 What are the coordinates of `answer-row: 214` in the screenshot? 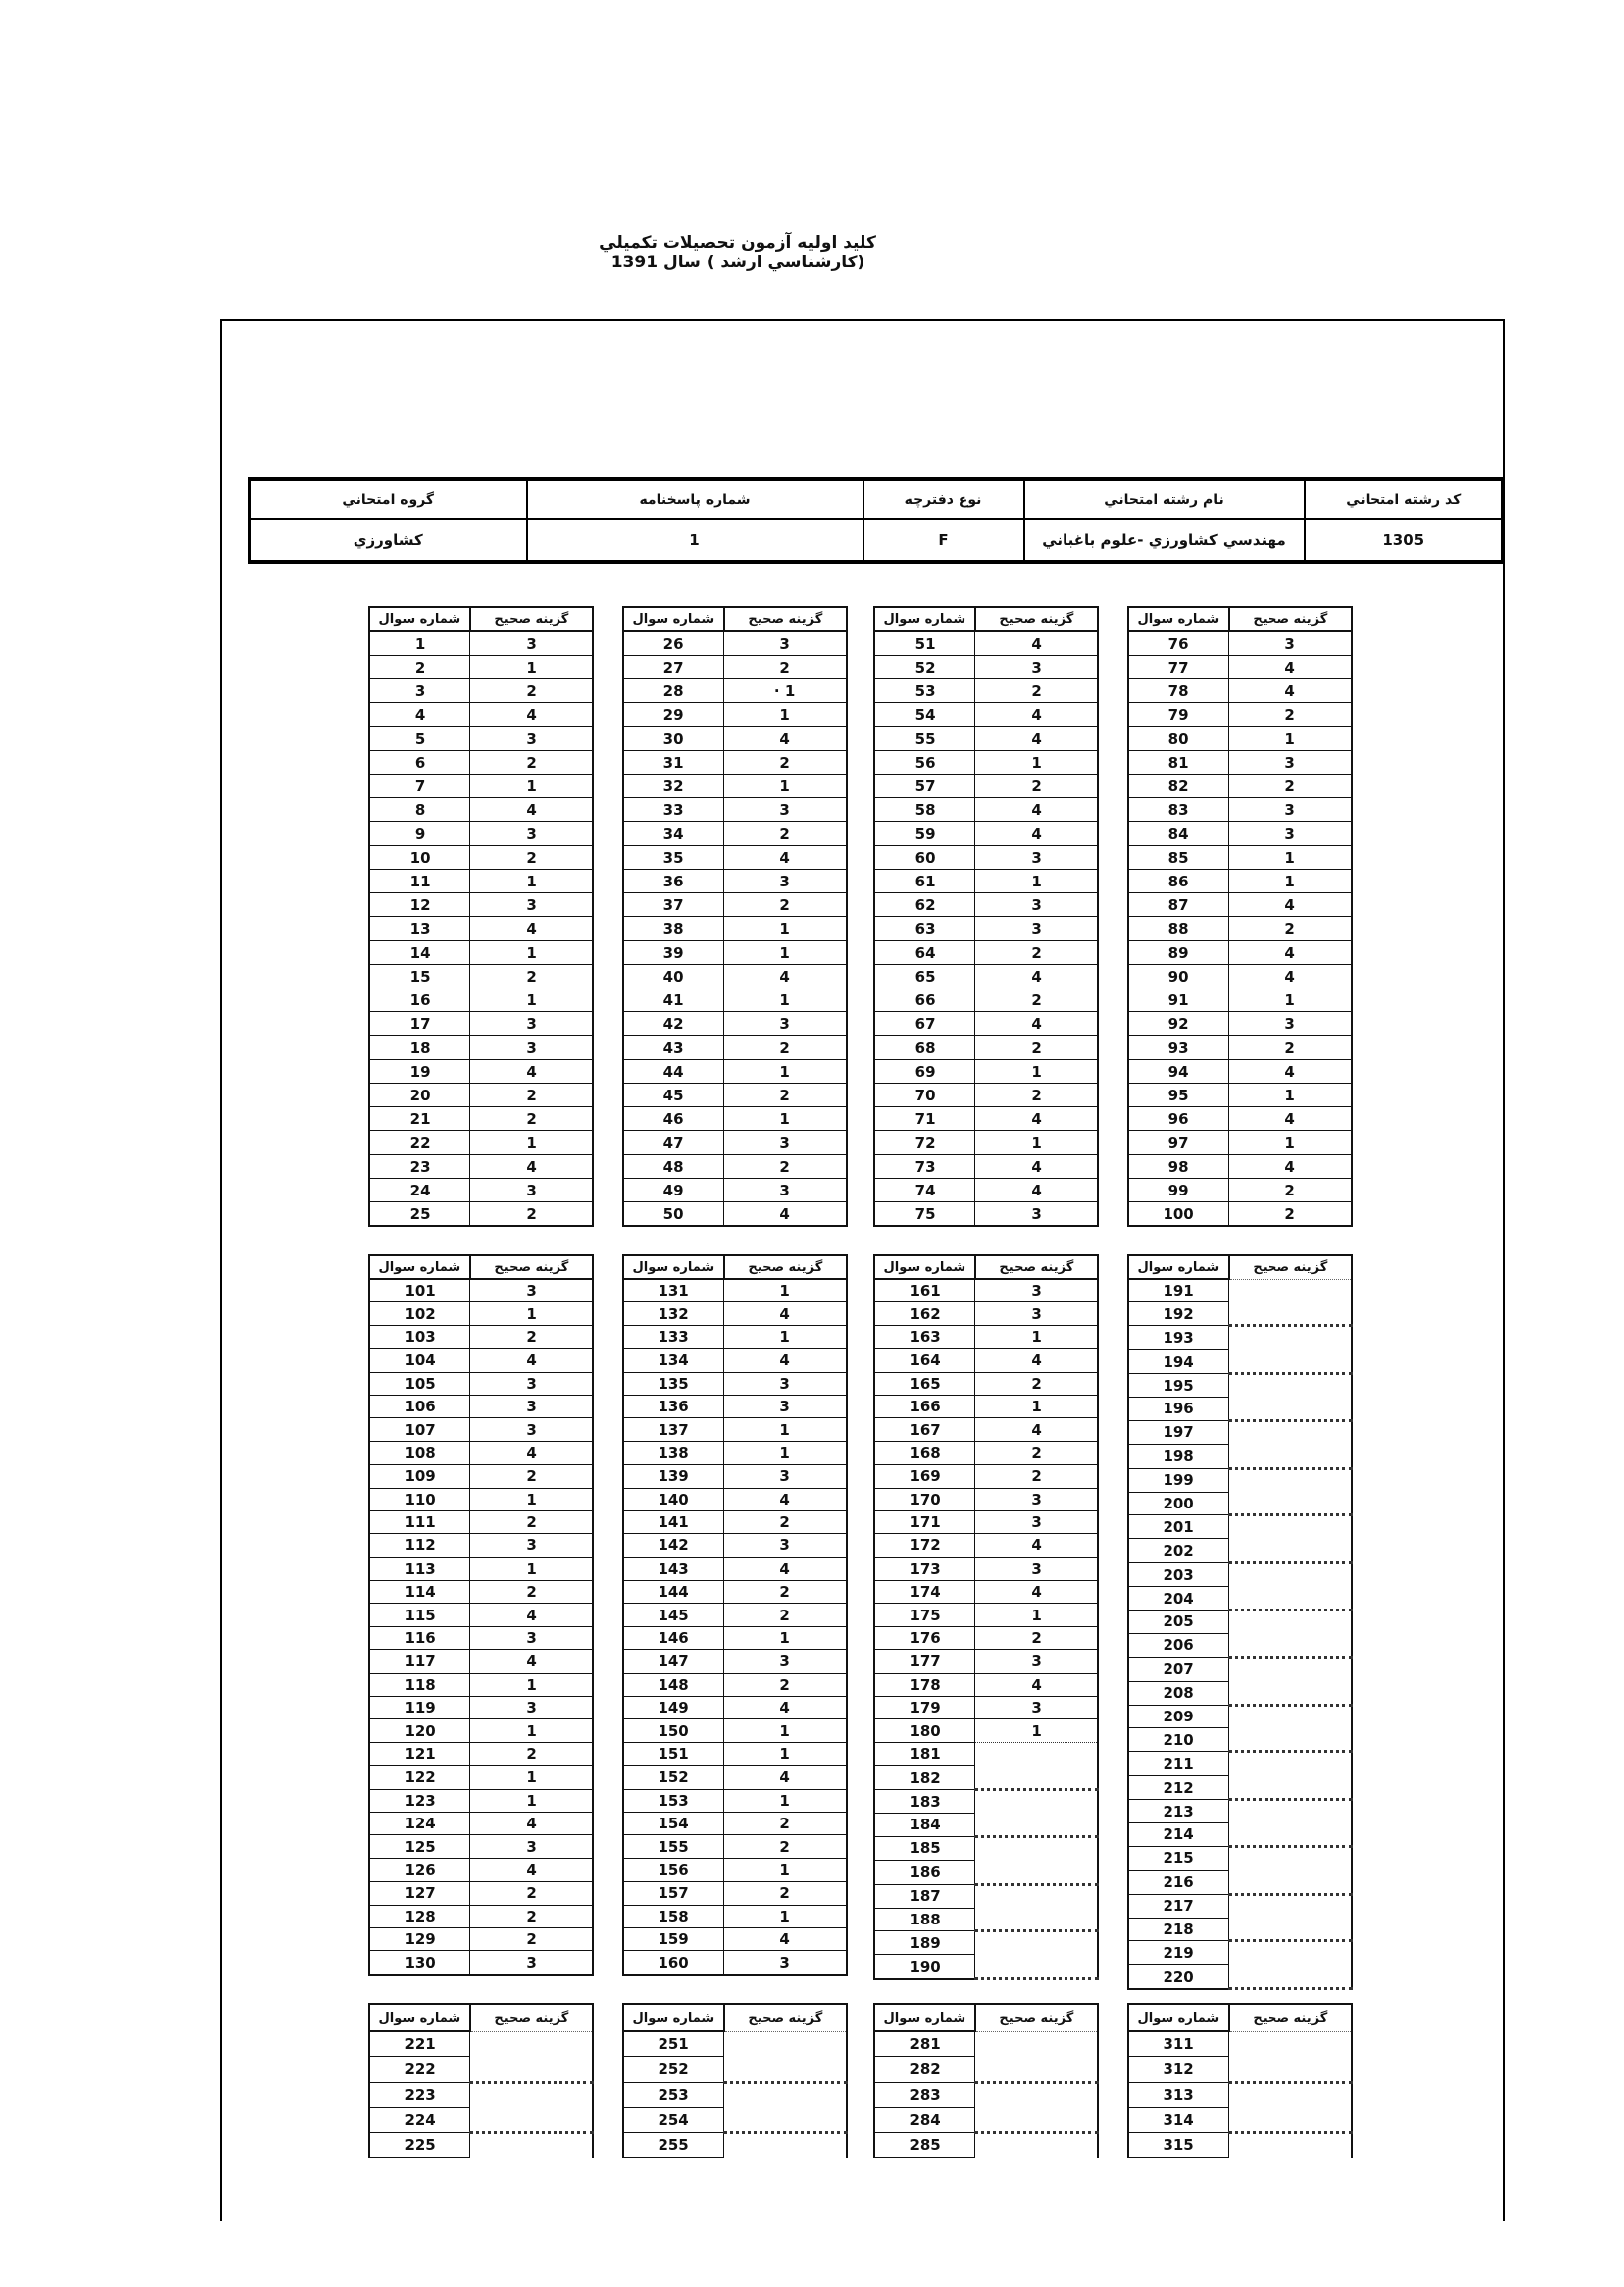 It's located at (1239, 1834).